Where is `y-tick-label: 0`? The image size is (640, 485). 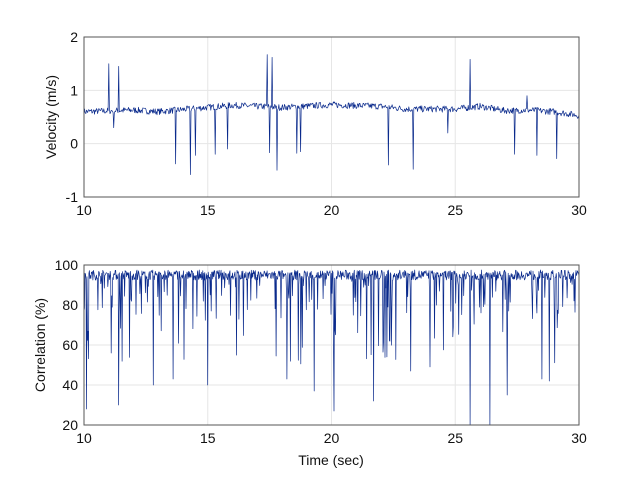 y-tick-label: 0 is located at coordinates (74, 144).